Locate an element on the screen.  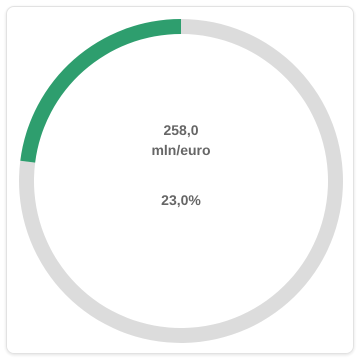
text: 23,0% is located at coordinates (181, 200).